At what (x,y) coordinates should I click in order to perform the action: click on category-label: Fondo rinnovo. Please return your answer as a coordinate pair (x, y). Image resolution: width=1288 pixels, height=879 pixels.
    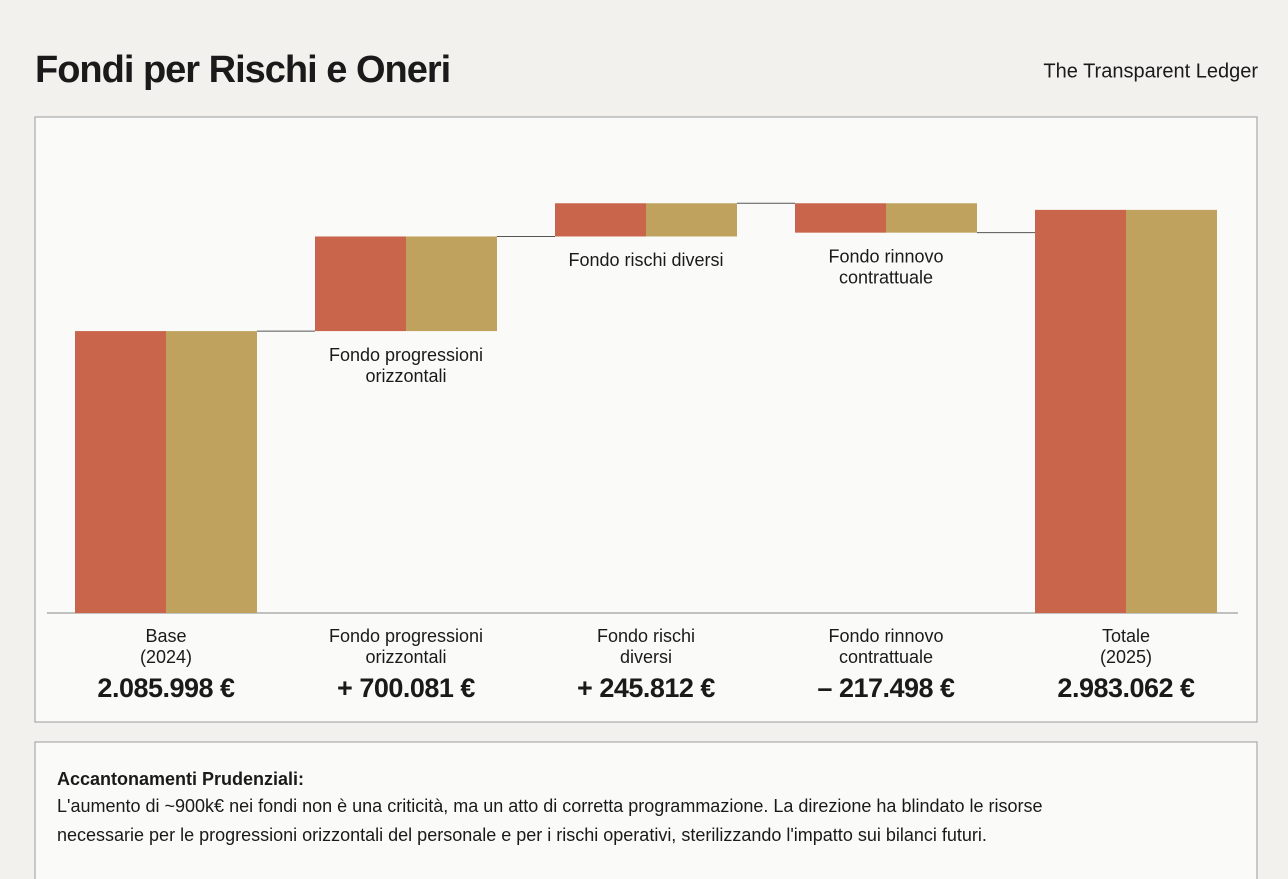
    Looking at the image, I should click on (885, 636).